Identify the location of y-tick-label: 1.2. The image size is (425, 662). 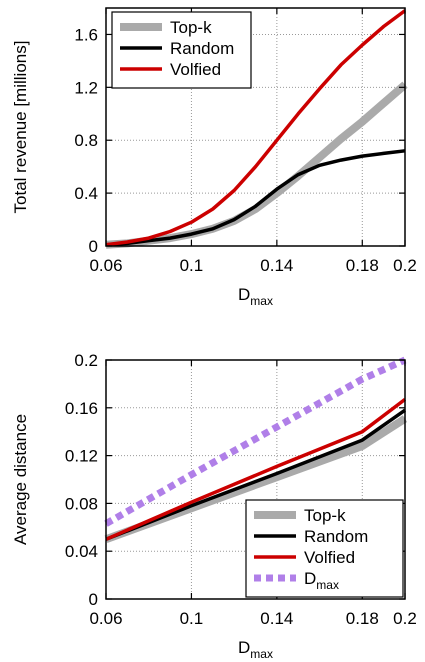
(86, 87).